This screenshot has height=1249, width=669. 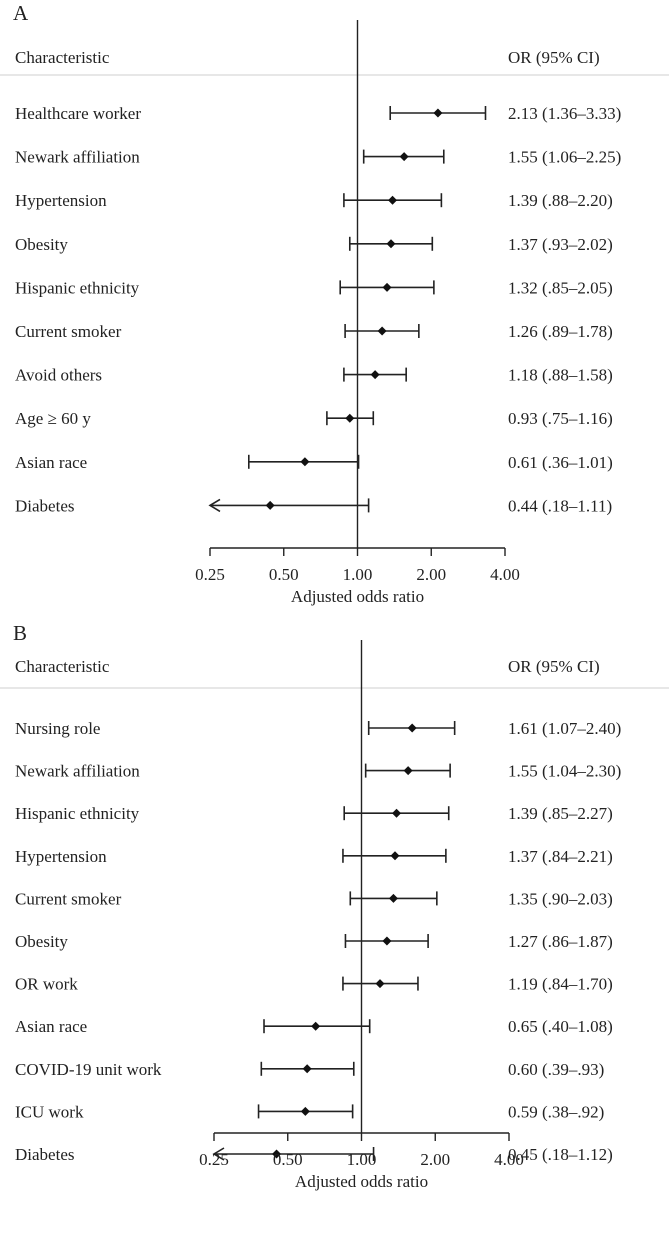 I want to click on row-label: ICU work, so click(x=49, y=1111).